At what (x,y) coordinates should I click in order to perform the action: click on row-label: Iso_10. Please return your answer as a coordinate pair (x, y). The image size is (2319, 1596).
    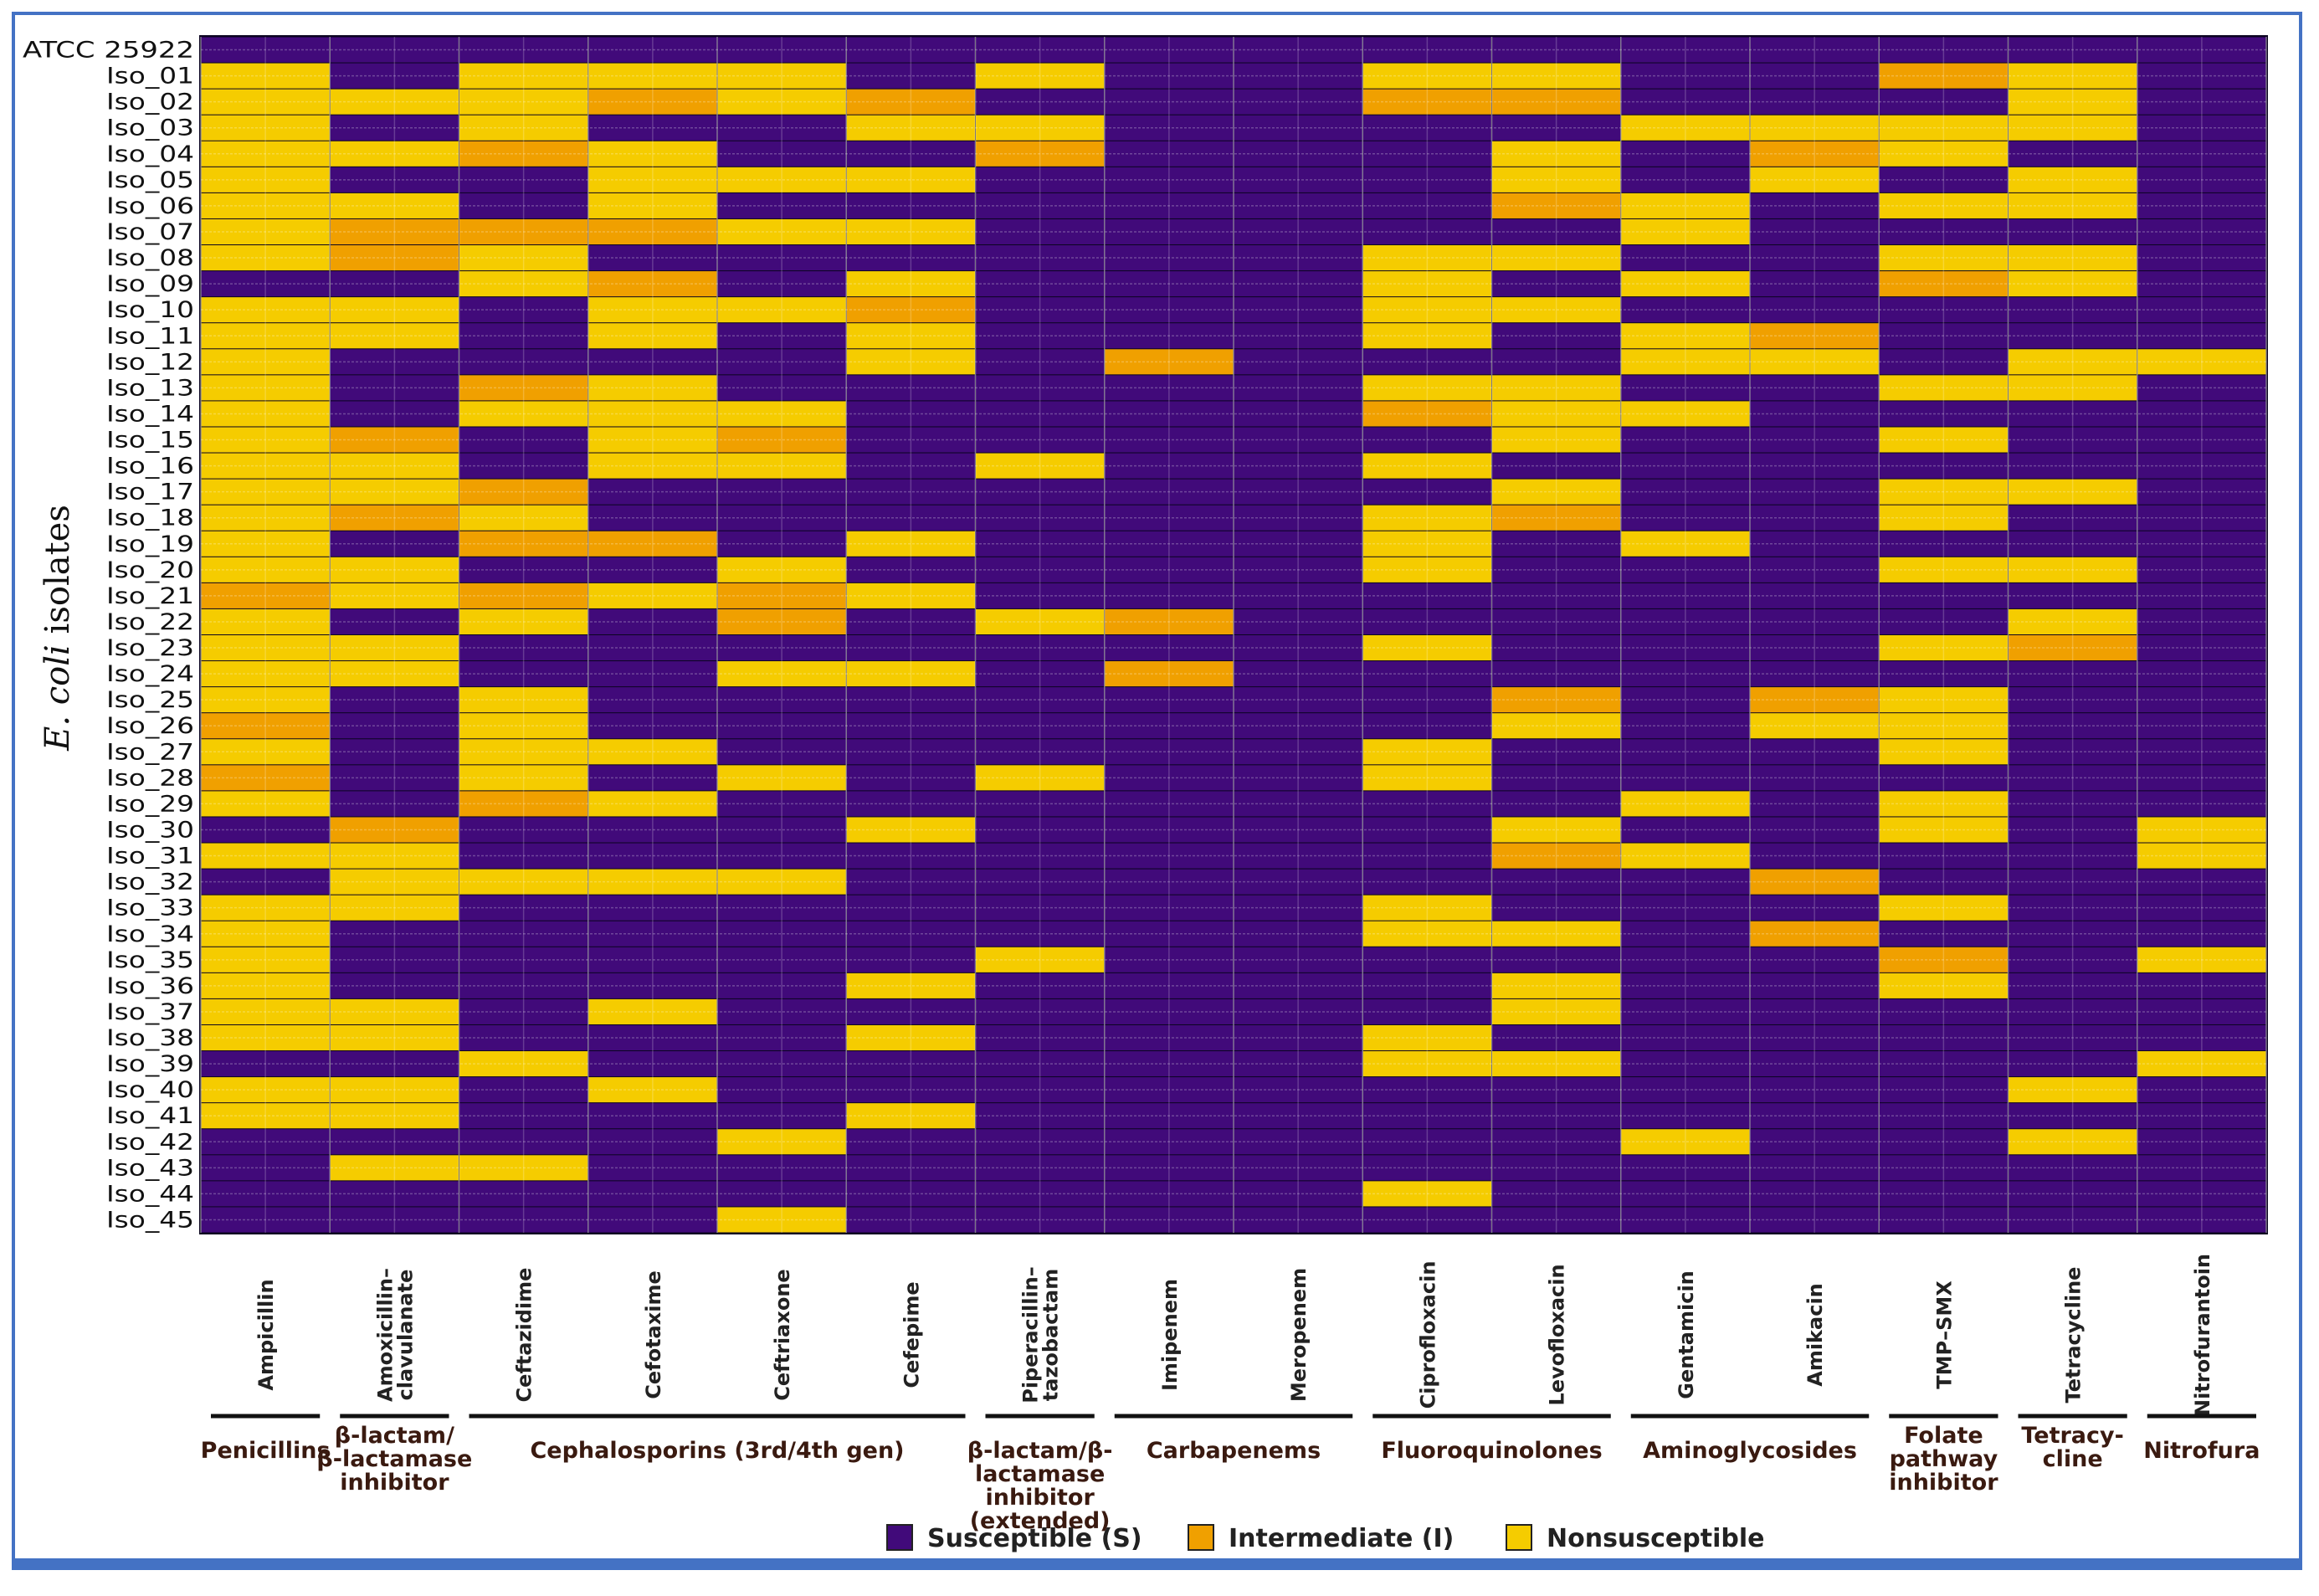
    Looking at the image, I should click on (150, 310).